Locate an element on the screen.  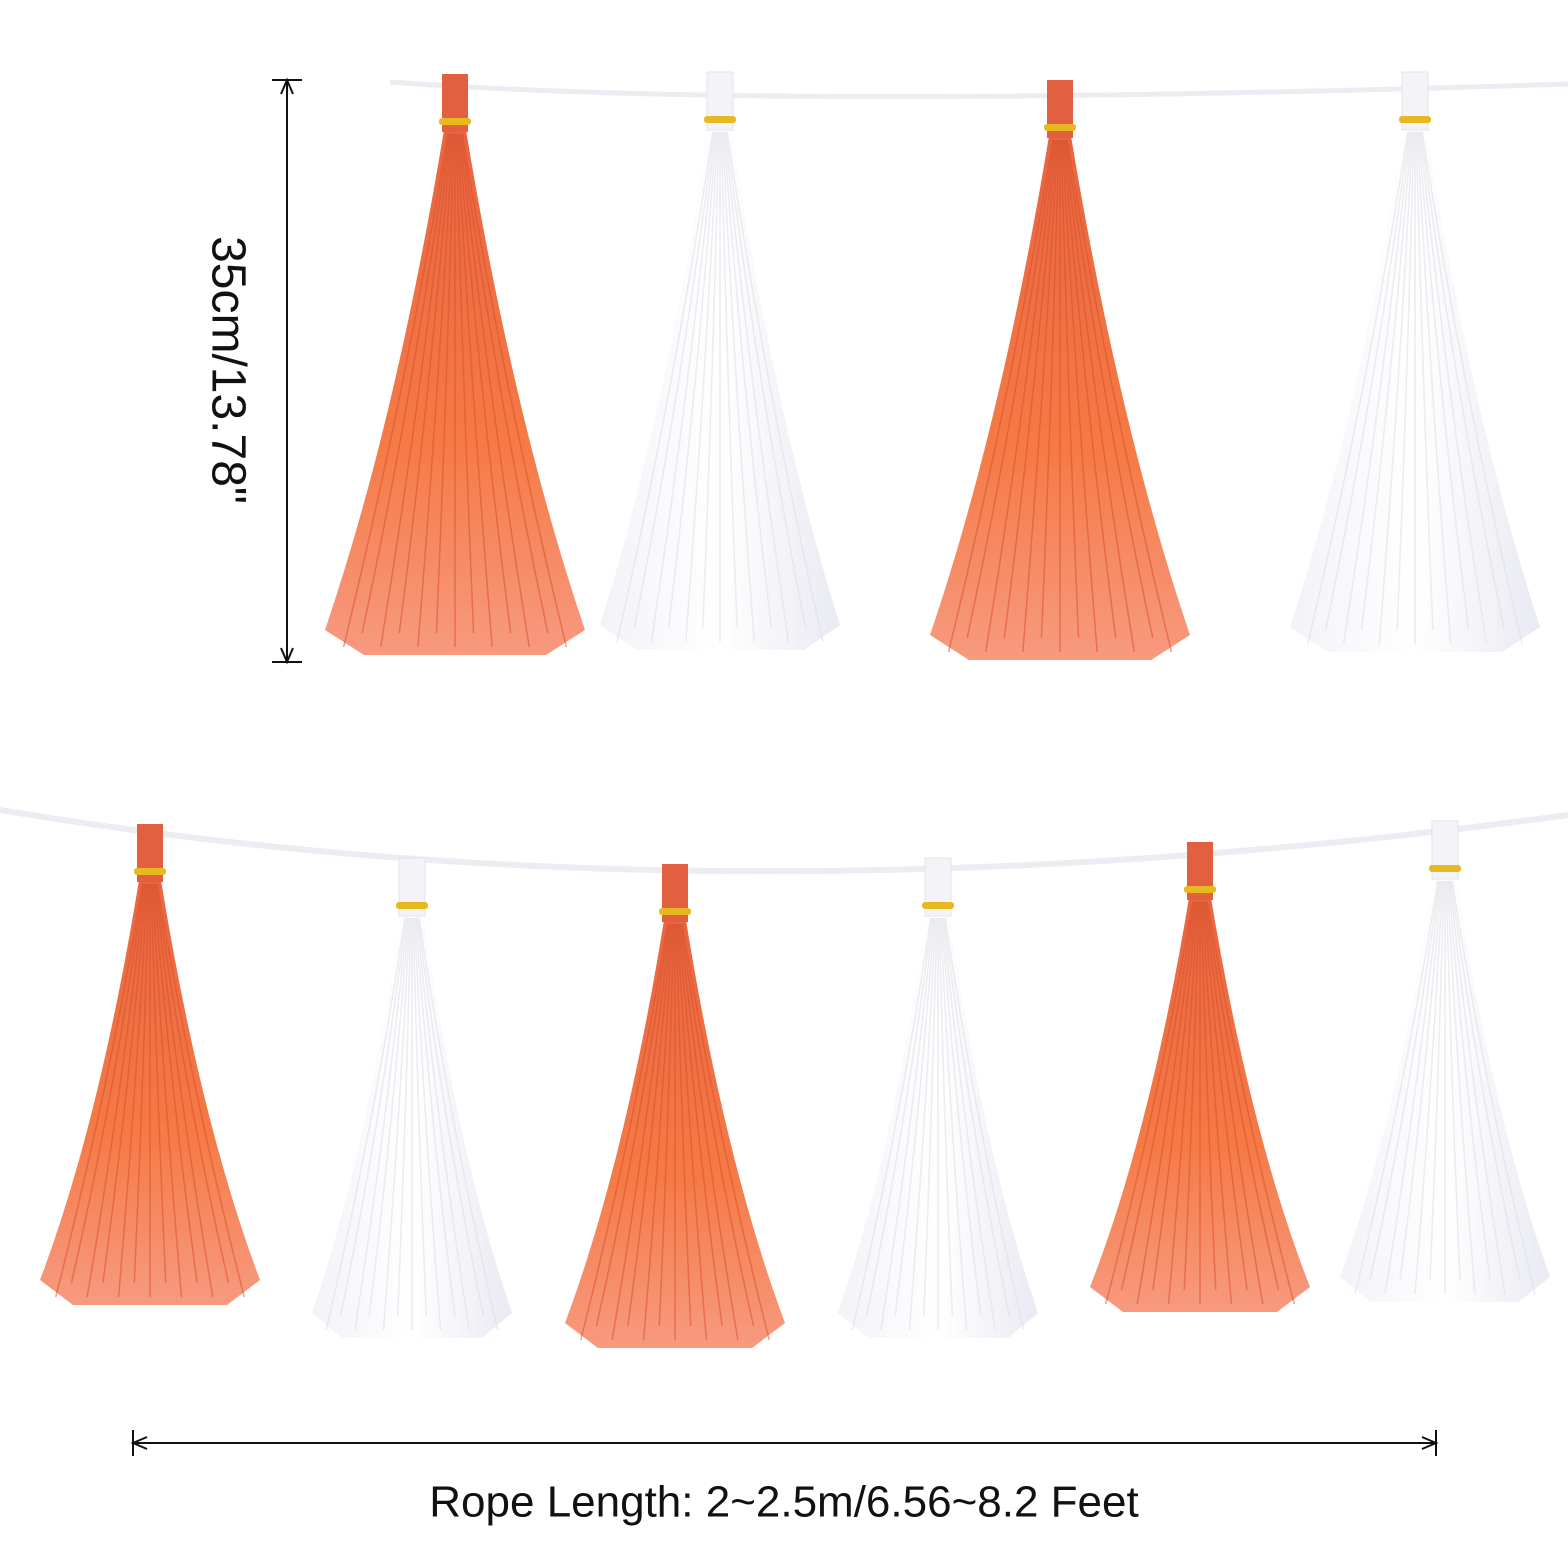
height-dimension: 35cm/13.78" is located at coordinates (251, 371).